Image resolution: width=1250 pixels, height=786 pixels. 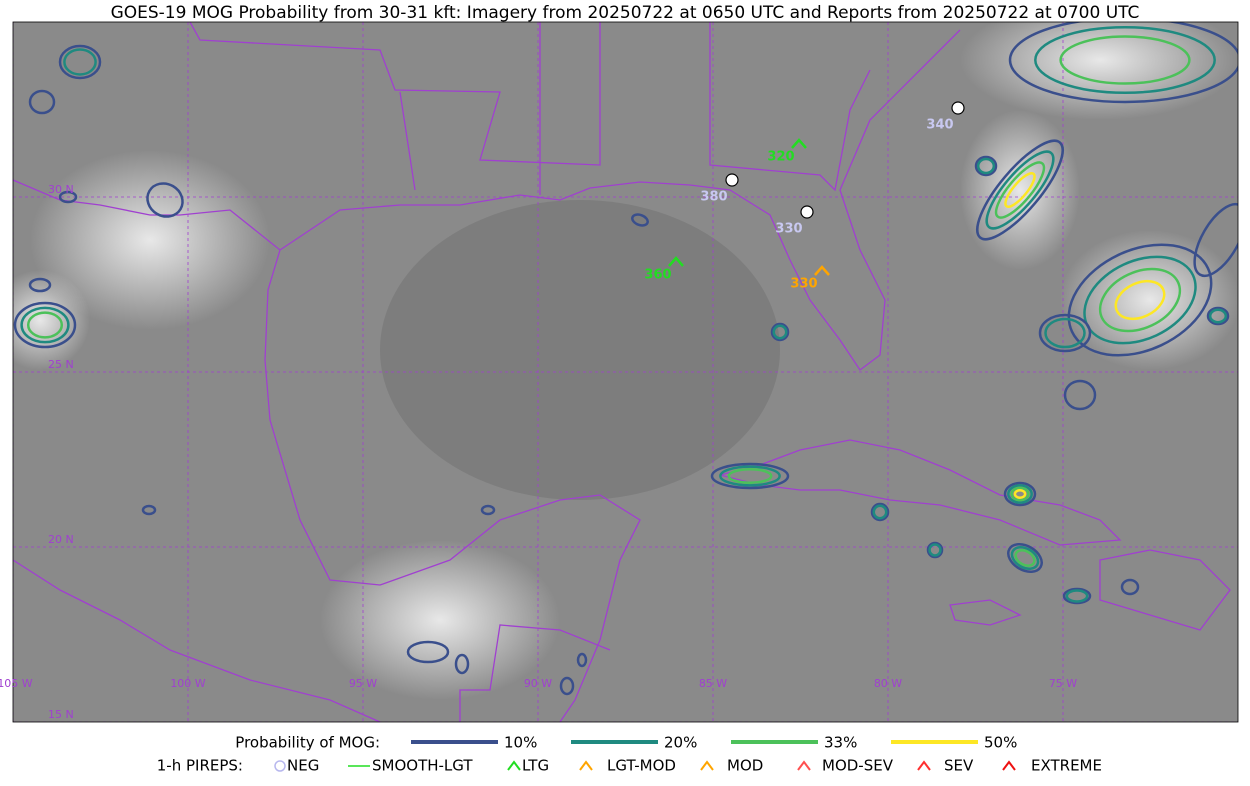 I want to click on legend-label: 50%, so click(x=1000, y=743).